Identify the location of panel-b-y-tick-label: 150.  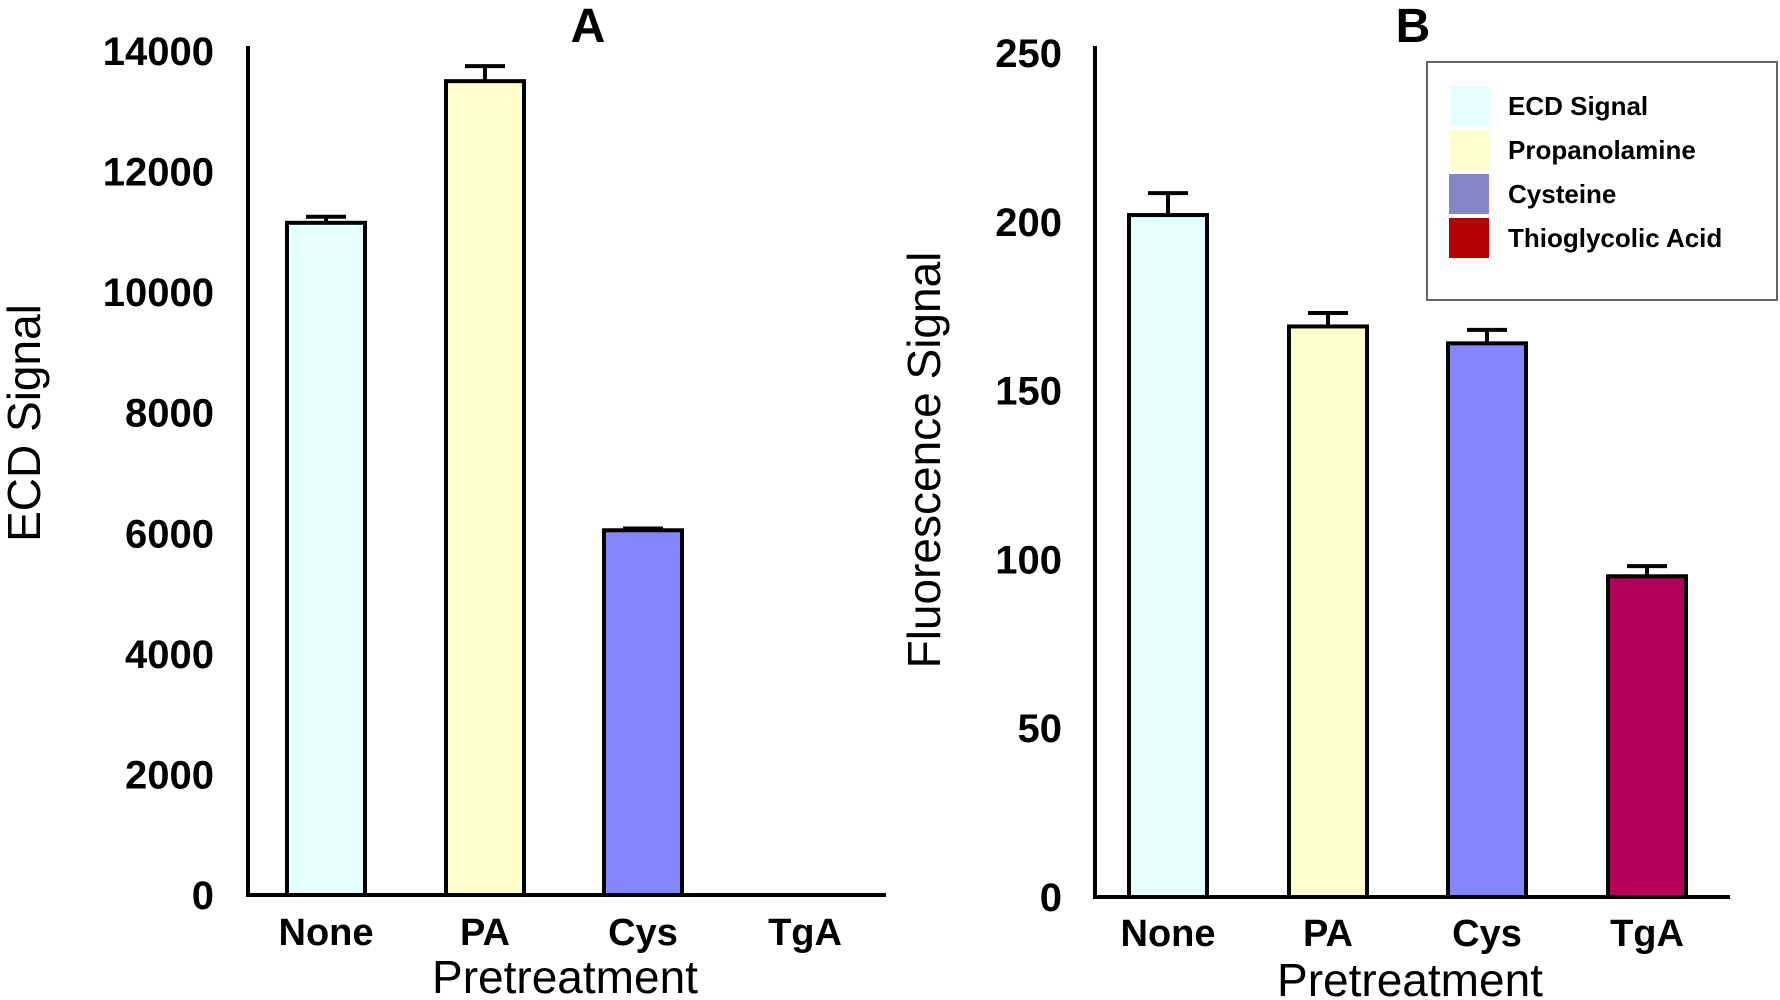
(1028, 392).